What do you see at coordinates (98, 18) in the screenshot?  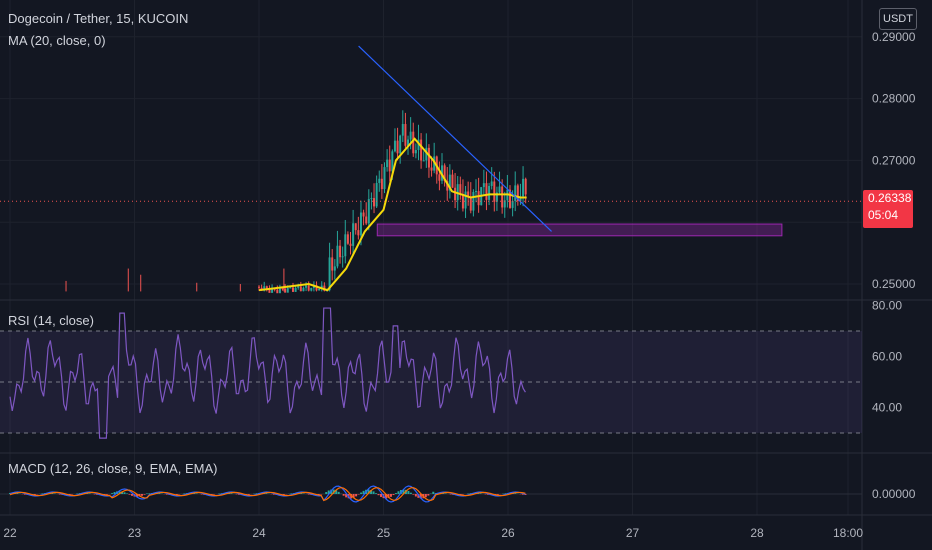 I see `symbol-title: Dogecoin / Tether, 15, KUCOIN` at bounding box center [98, 18].